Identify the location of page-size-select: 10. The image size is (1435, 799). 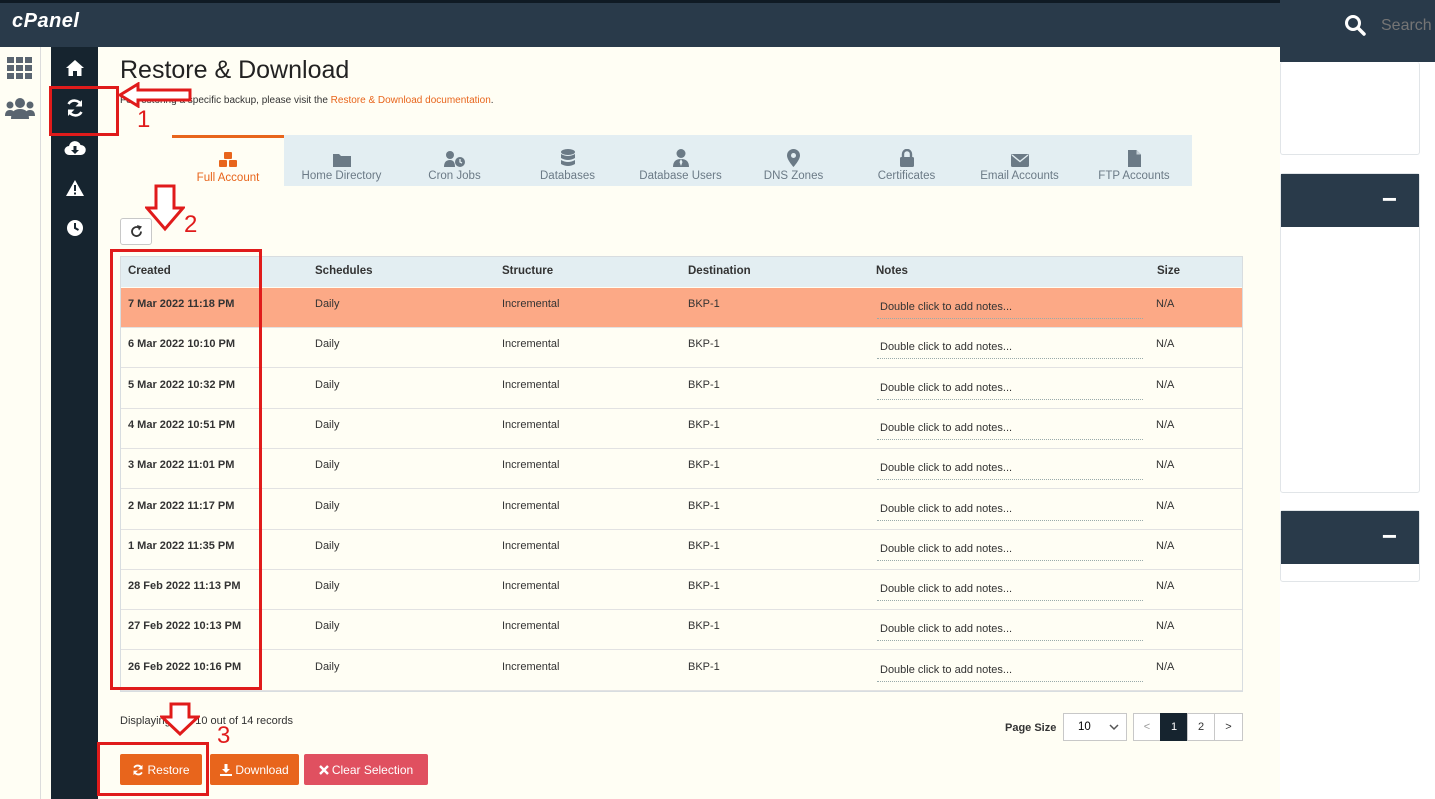
(1095, 727).